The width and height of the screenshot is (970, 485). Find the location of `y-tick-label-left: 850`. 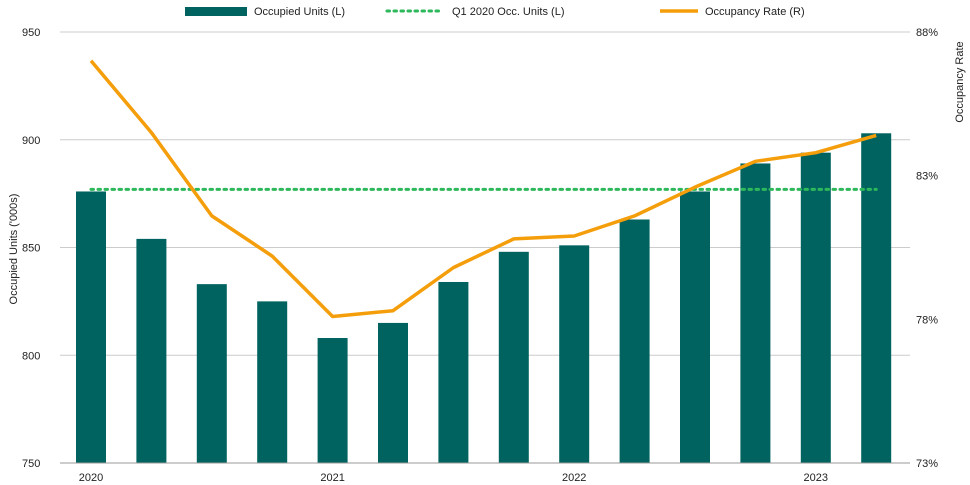

y-tick-label-left: 850 is located at coordinates (31, 249).